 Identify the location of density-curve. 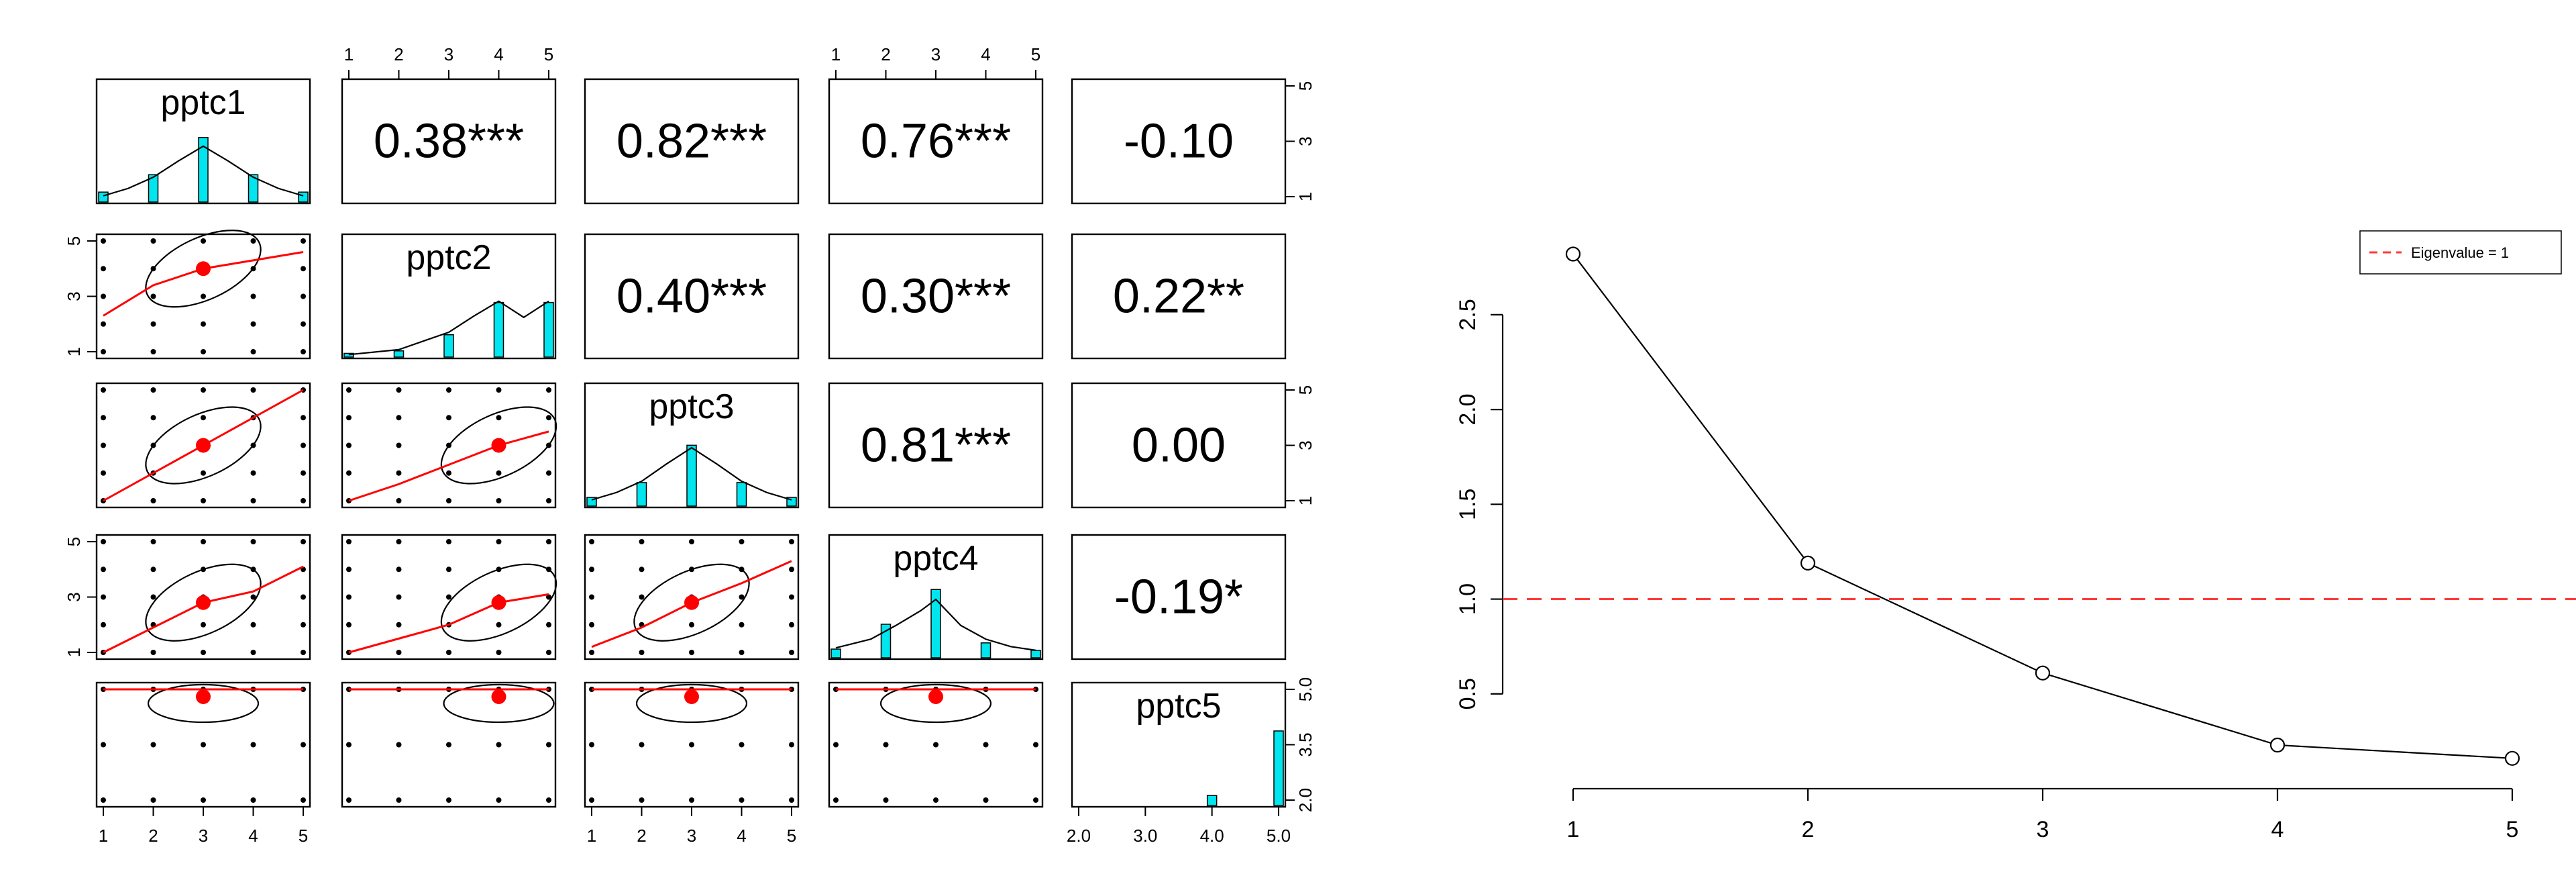
(448, 328).